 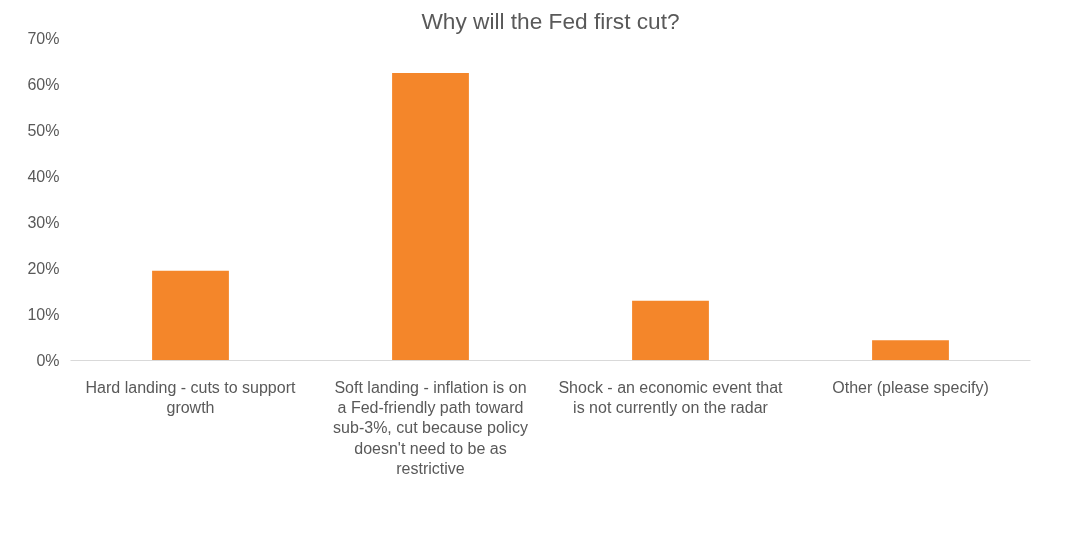 What do you see at coordinates (671, 397) in the screenshot?
I see `x-tick-label: Shock - an economic event that is not currently on the radar` at bounding box center [671, 397].